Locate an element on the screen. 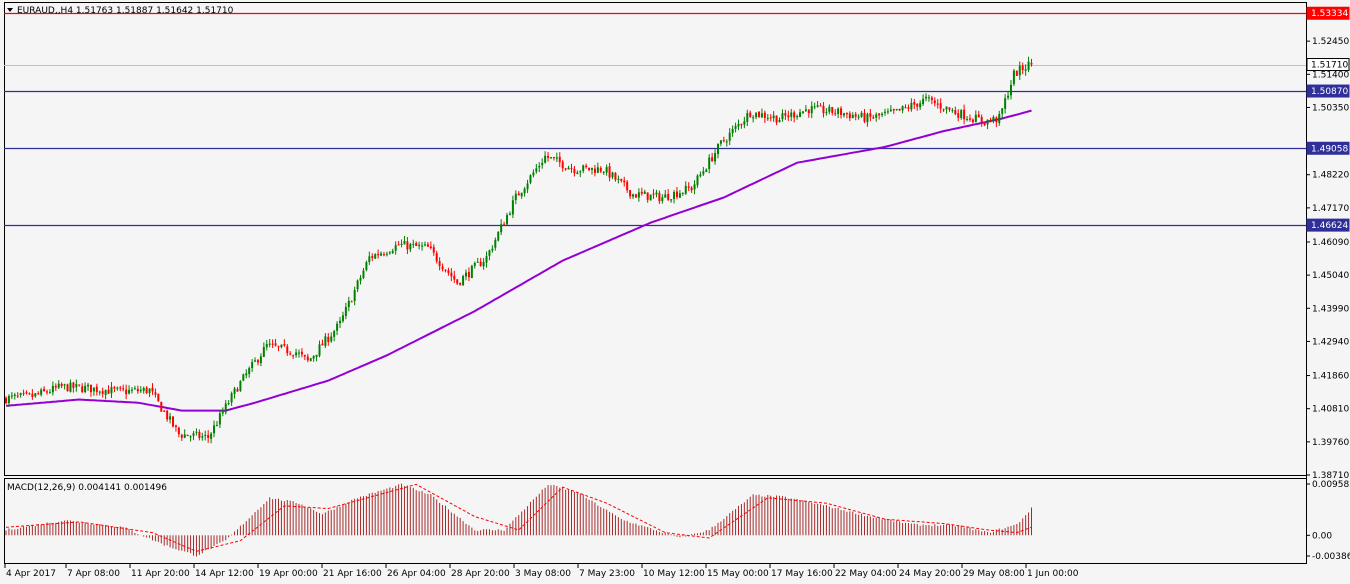 The height and width of the screenshot is (584, 1350). symbol-dropdown-icon is located at coordinates (10, 10).